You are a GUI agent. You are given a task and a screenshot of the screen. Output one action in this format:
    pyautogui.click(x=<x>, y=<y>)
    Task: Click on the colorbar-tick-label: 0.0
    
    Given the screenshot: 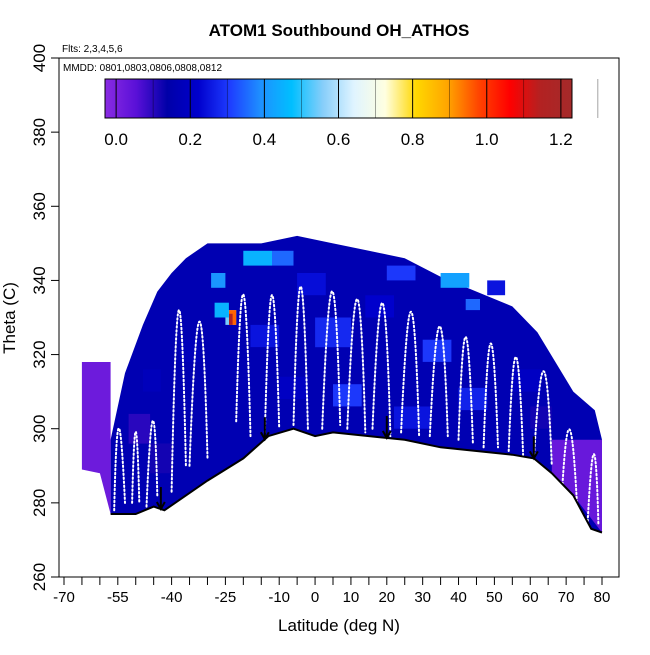 What is the action you would take?
    pyautogui.click(x=116, y=139)
    